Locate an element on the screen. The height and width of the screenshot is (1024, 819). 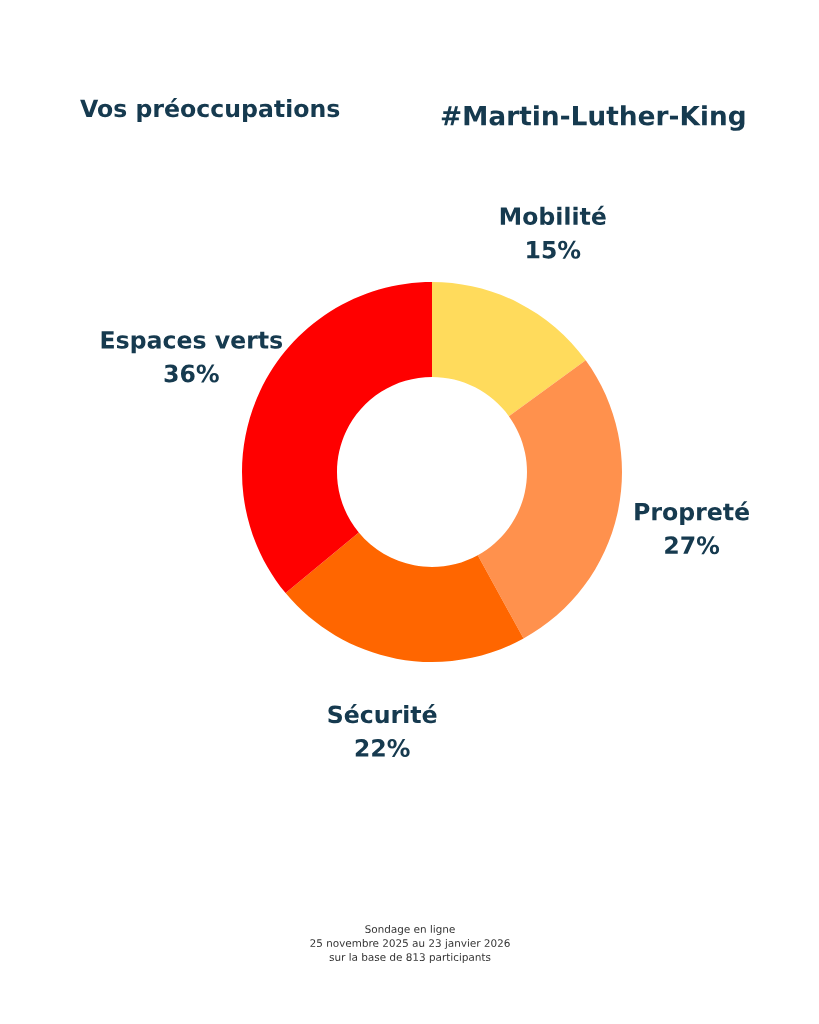
data-label: 22% is located at coordinates (382, 748).